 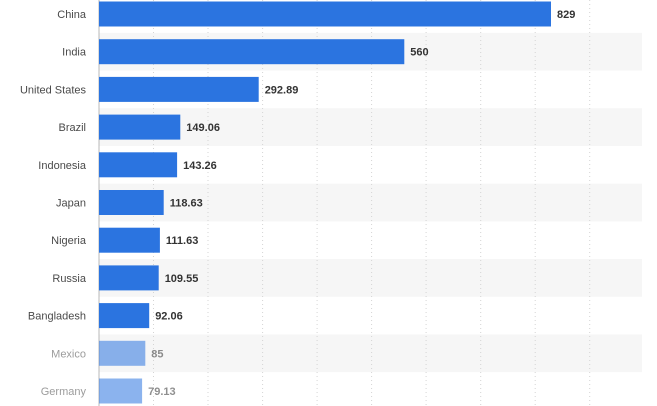 What do you see at coordinates (124, 316) in the screenshot?
I see `bar-bangladesh` at bounding box center [124, 316].